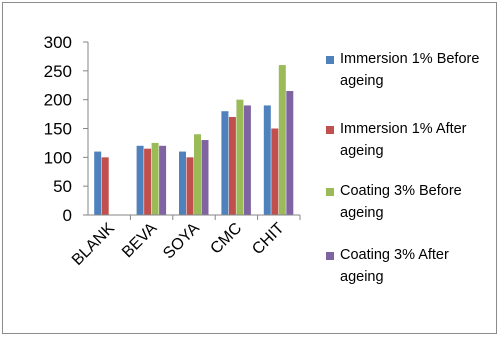 This screenshot has width=501, height=338. What do you see at coordinates (62, 186) in the screenshot?
I see `y-tick-label: 50` at bounding box center [62, 186].